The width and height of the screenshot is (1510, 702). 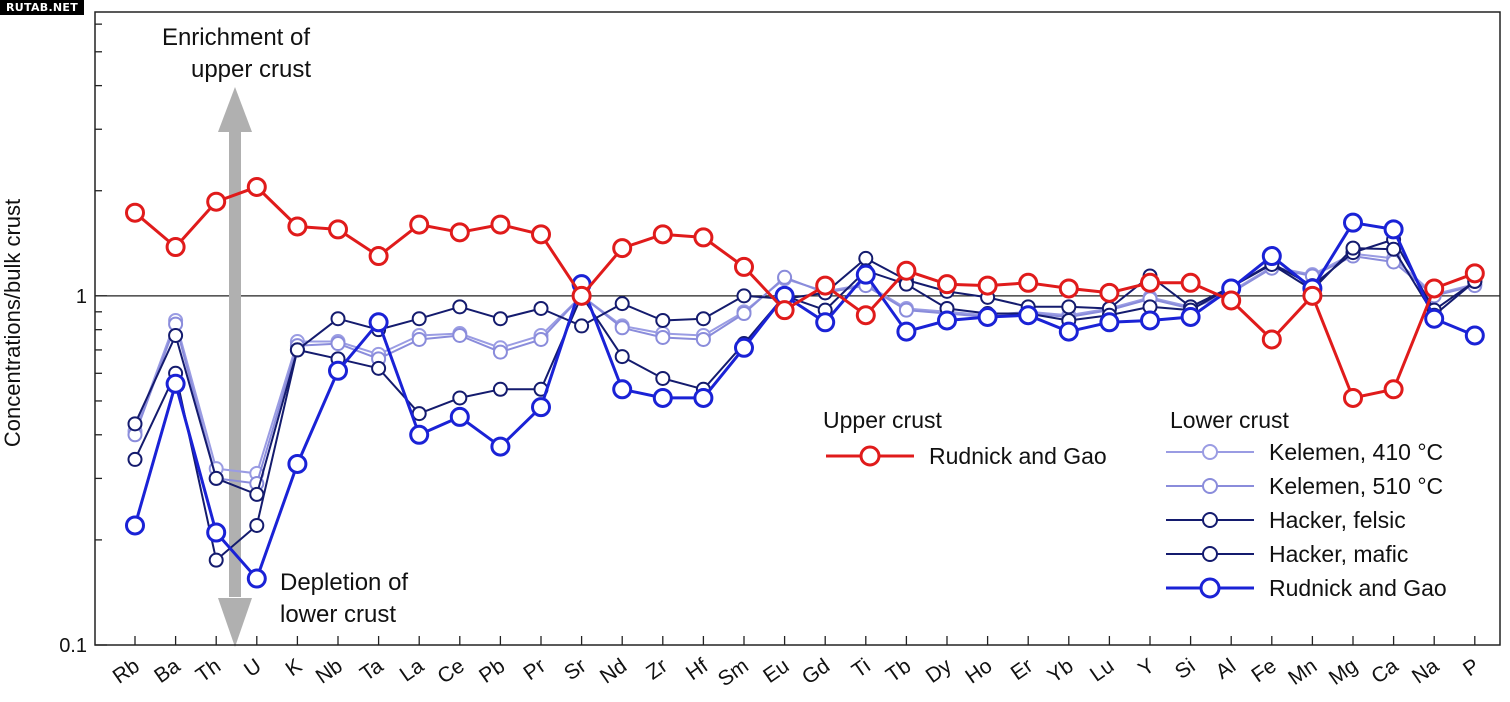 I want to click on x-tick-label-sm: Sm, so click(x=733, y=672).